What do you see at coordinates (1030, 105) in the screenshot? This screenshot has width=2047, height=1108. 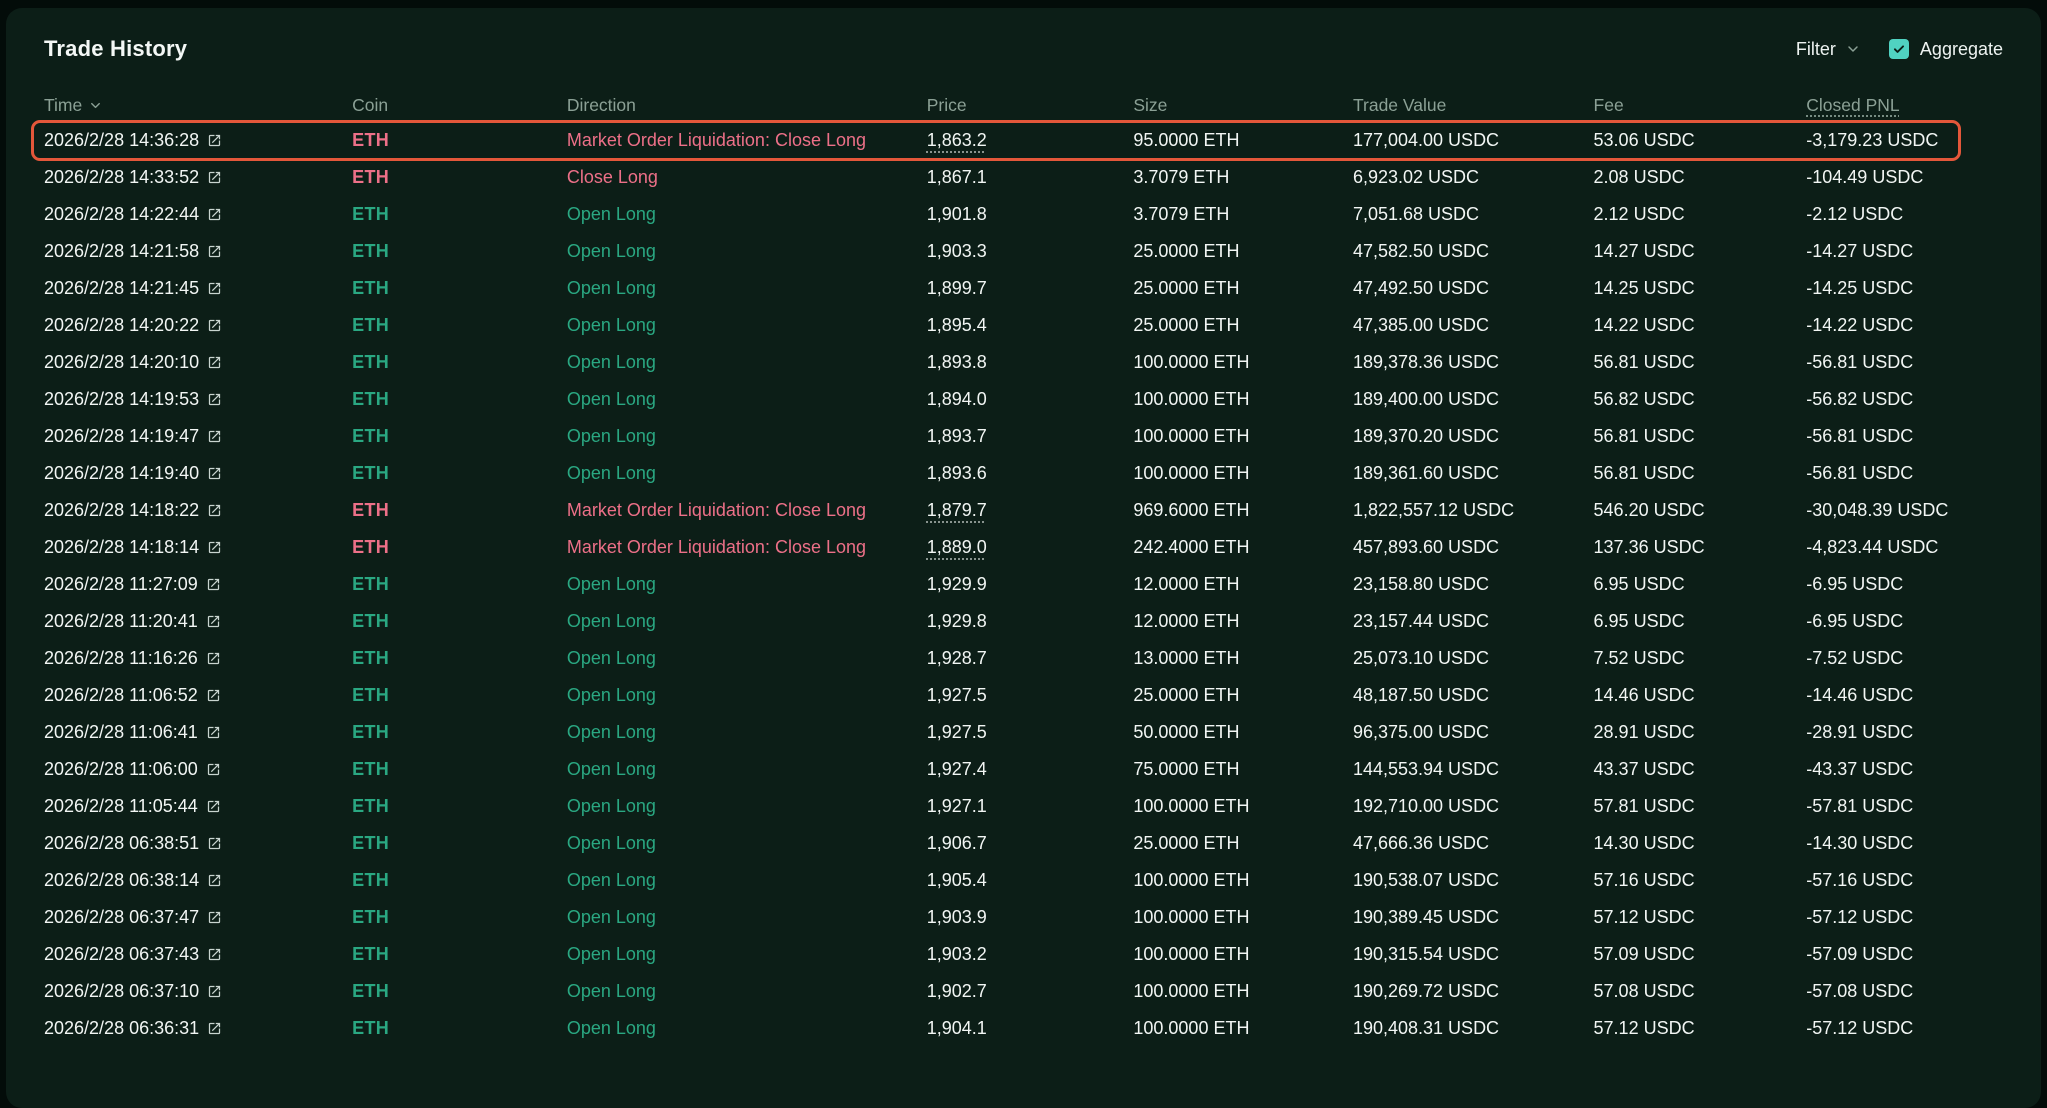 I see `column-header-price: Price` at bounding box center [1030, 105].